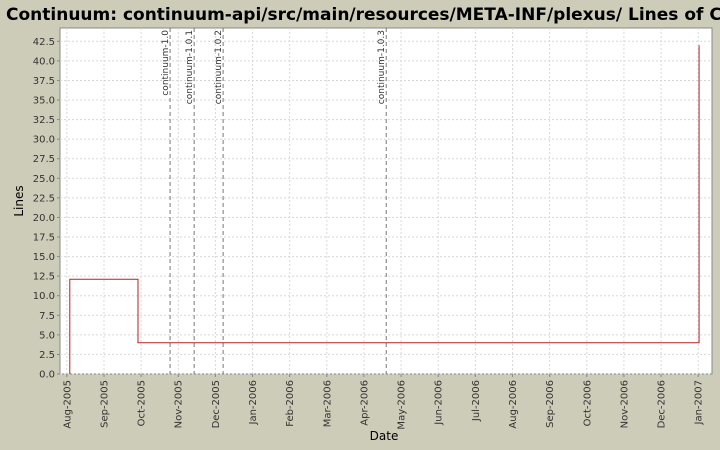 This screenshot has height=450, width=720. Describe the element at coordinates (44, 257) in the screenshot. I see `y-tick-label: 15.0` at that location.